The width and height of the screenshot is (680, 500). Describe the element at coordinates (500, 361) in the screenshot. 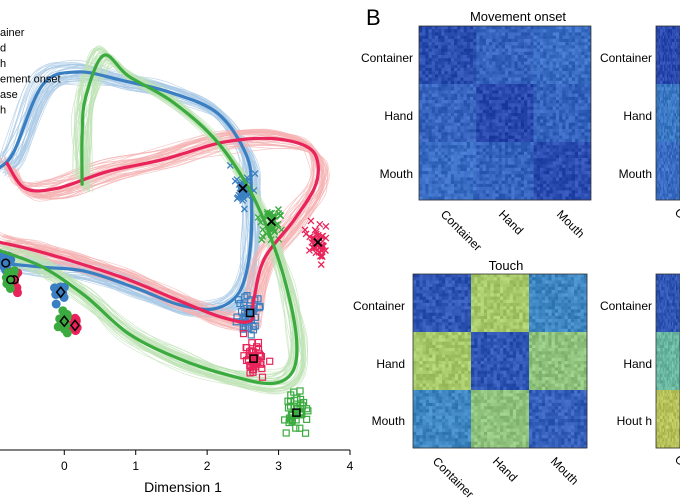

I see `heatmap-cells` at that location.